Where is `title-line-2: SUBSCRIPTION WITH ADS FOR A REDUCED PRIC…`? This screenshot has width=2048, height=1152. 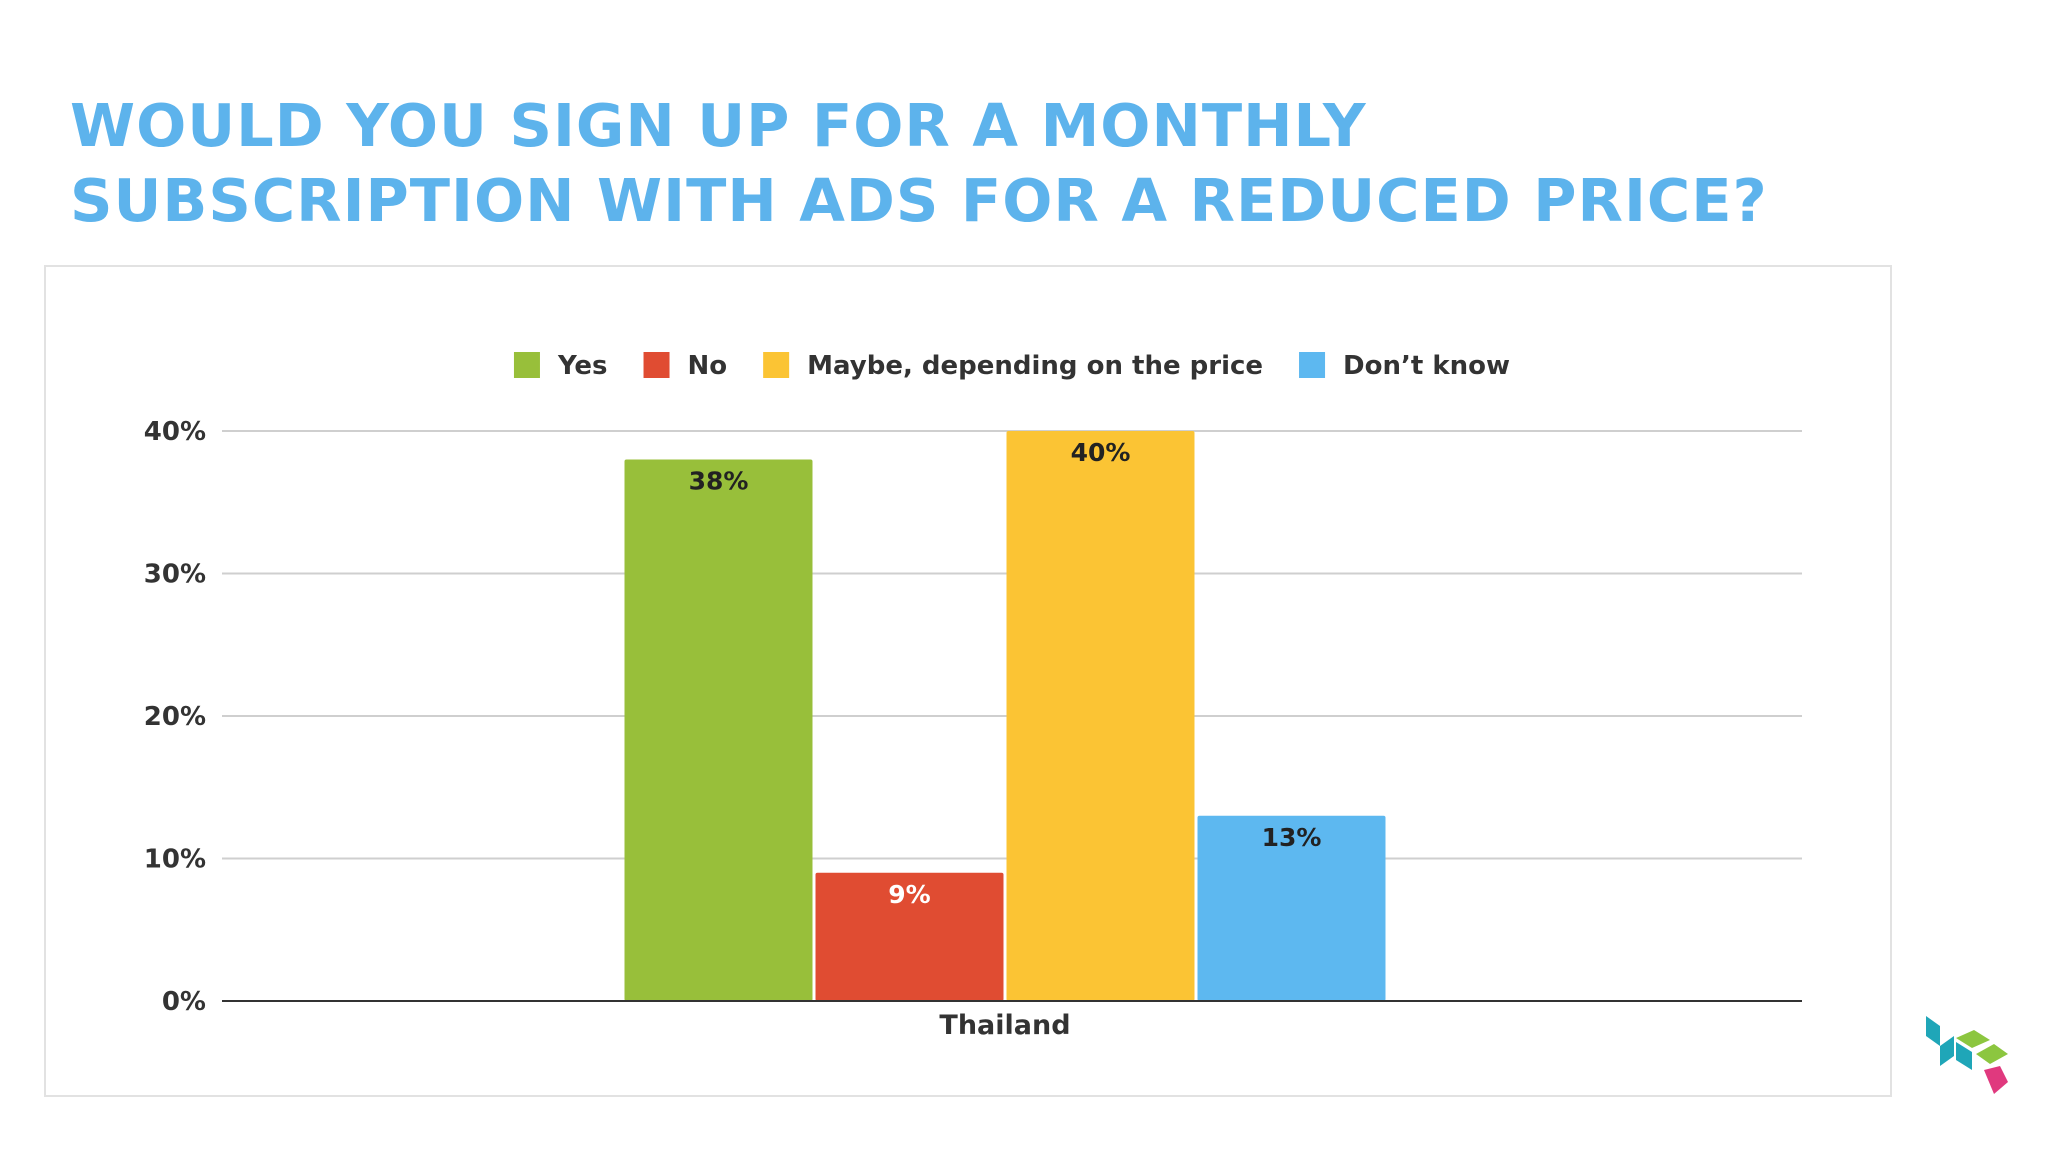
title-line-2: SUBSCRIPTION WITH ADS FOR A REDUCED PRIC… is located at coordinates (919, 200).